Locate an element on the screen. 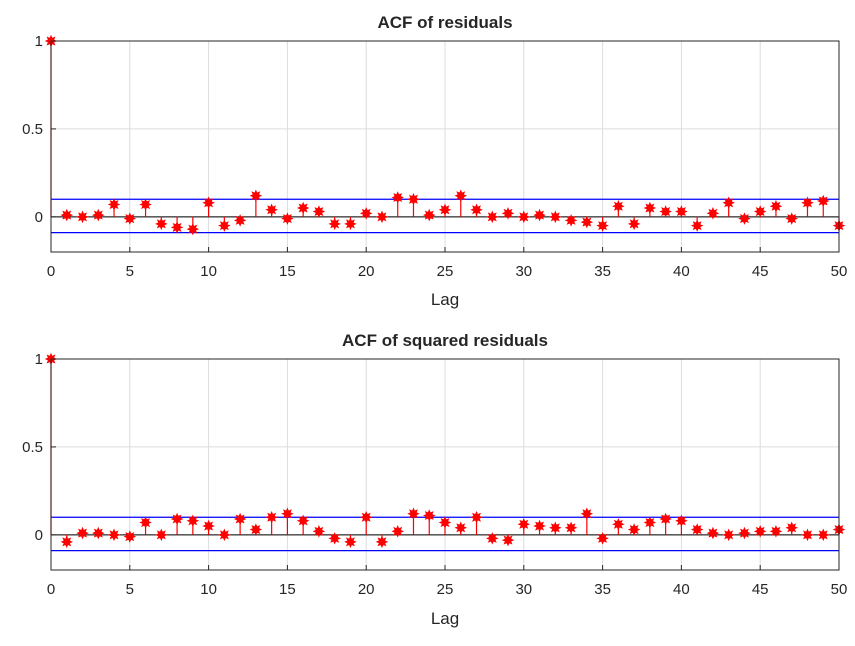 This screenshot has height=646, width=855. x-tick-label: 15 is located at coordinates (287, 589).